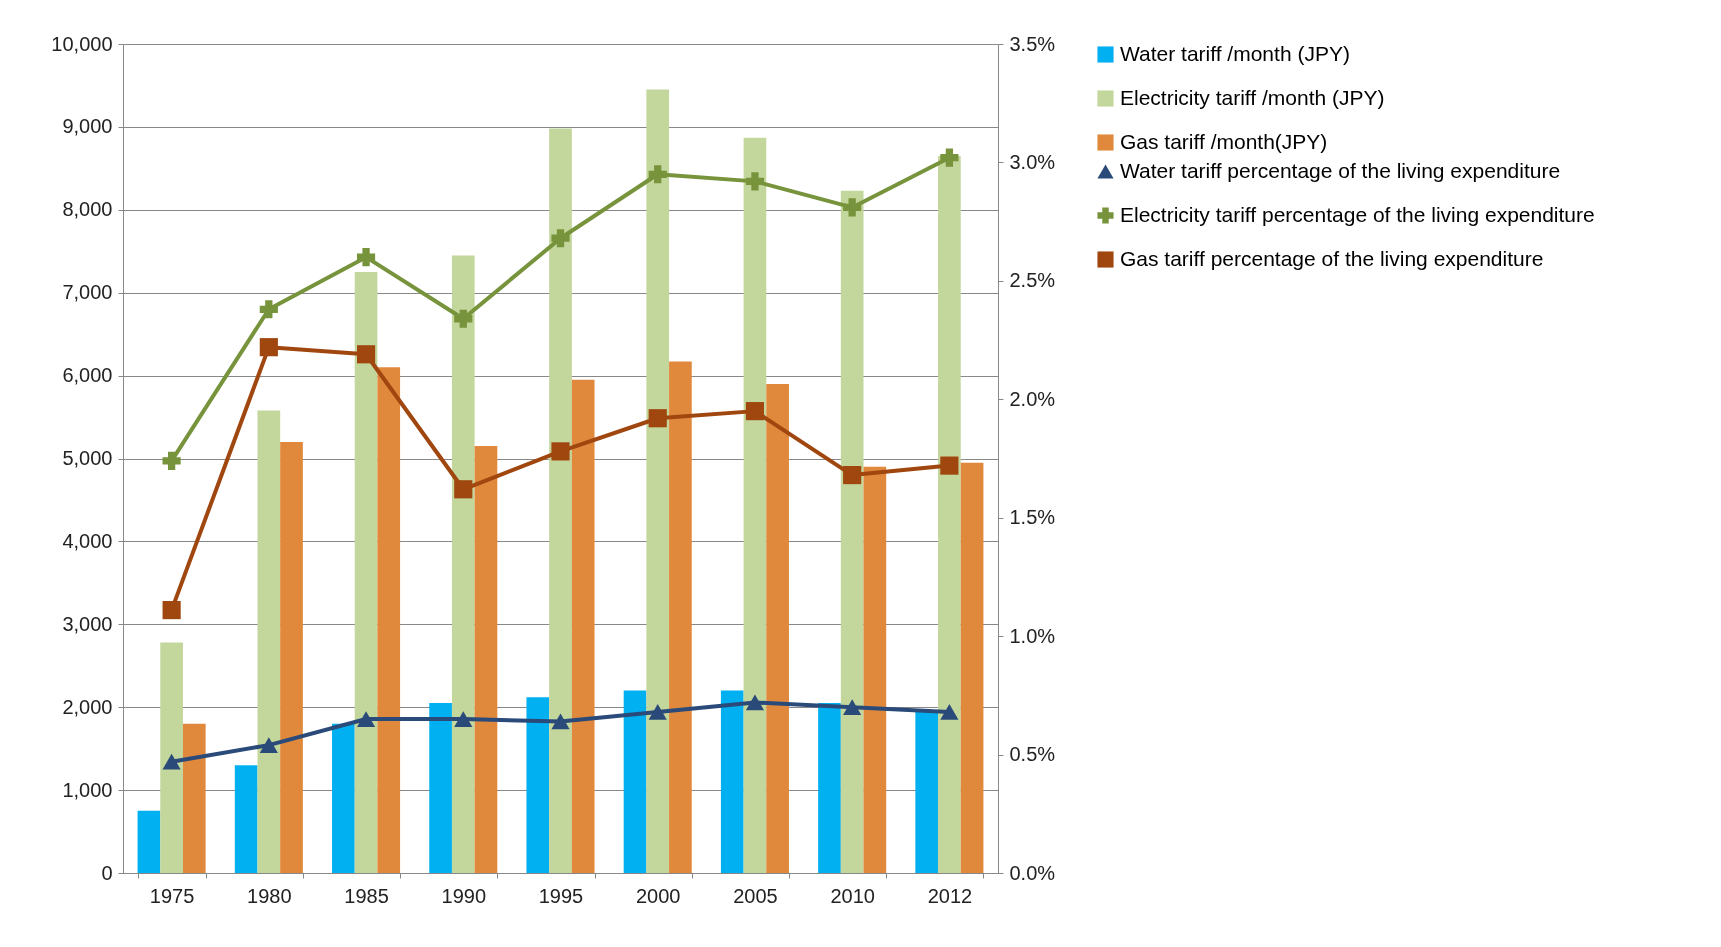  I want to click on x-tick-label: 1975, so click(172, 895).